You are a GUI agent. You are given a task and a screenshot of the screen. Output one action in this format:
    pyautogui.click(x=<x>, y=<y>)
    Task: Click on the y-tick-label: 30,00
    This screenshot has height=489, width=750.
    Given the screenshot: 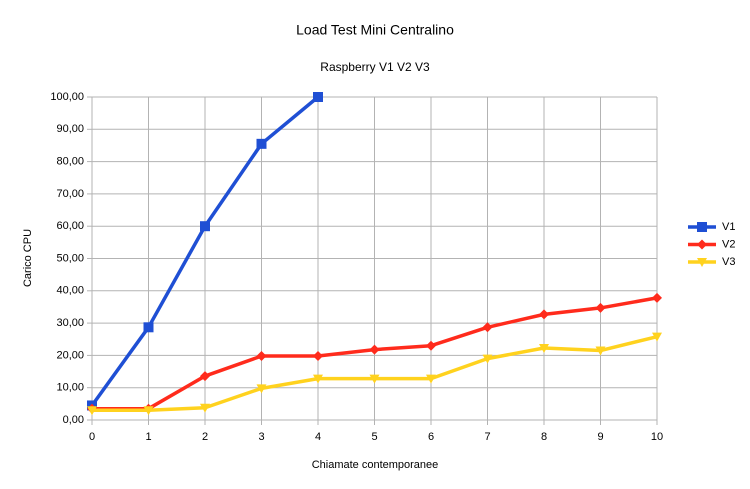 What is the action you would take?
    pyautogui.click(x=70, y=323)
    